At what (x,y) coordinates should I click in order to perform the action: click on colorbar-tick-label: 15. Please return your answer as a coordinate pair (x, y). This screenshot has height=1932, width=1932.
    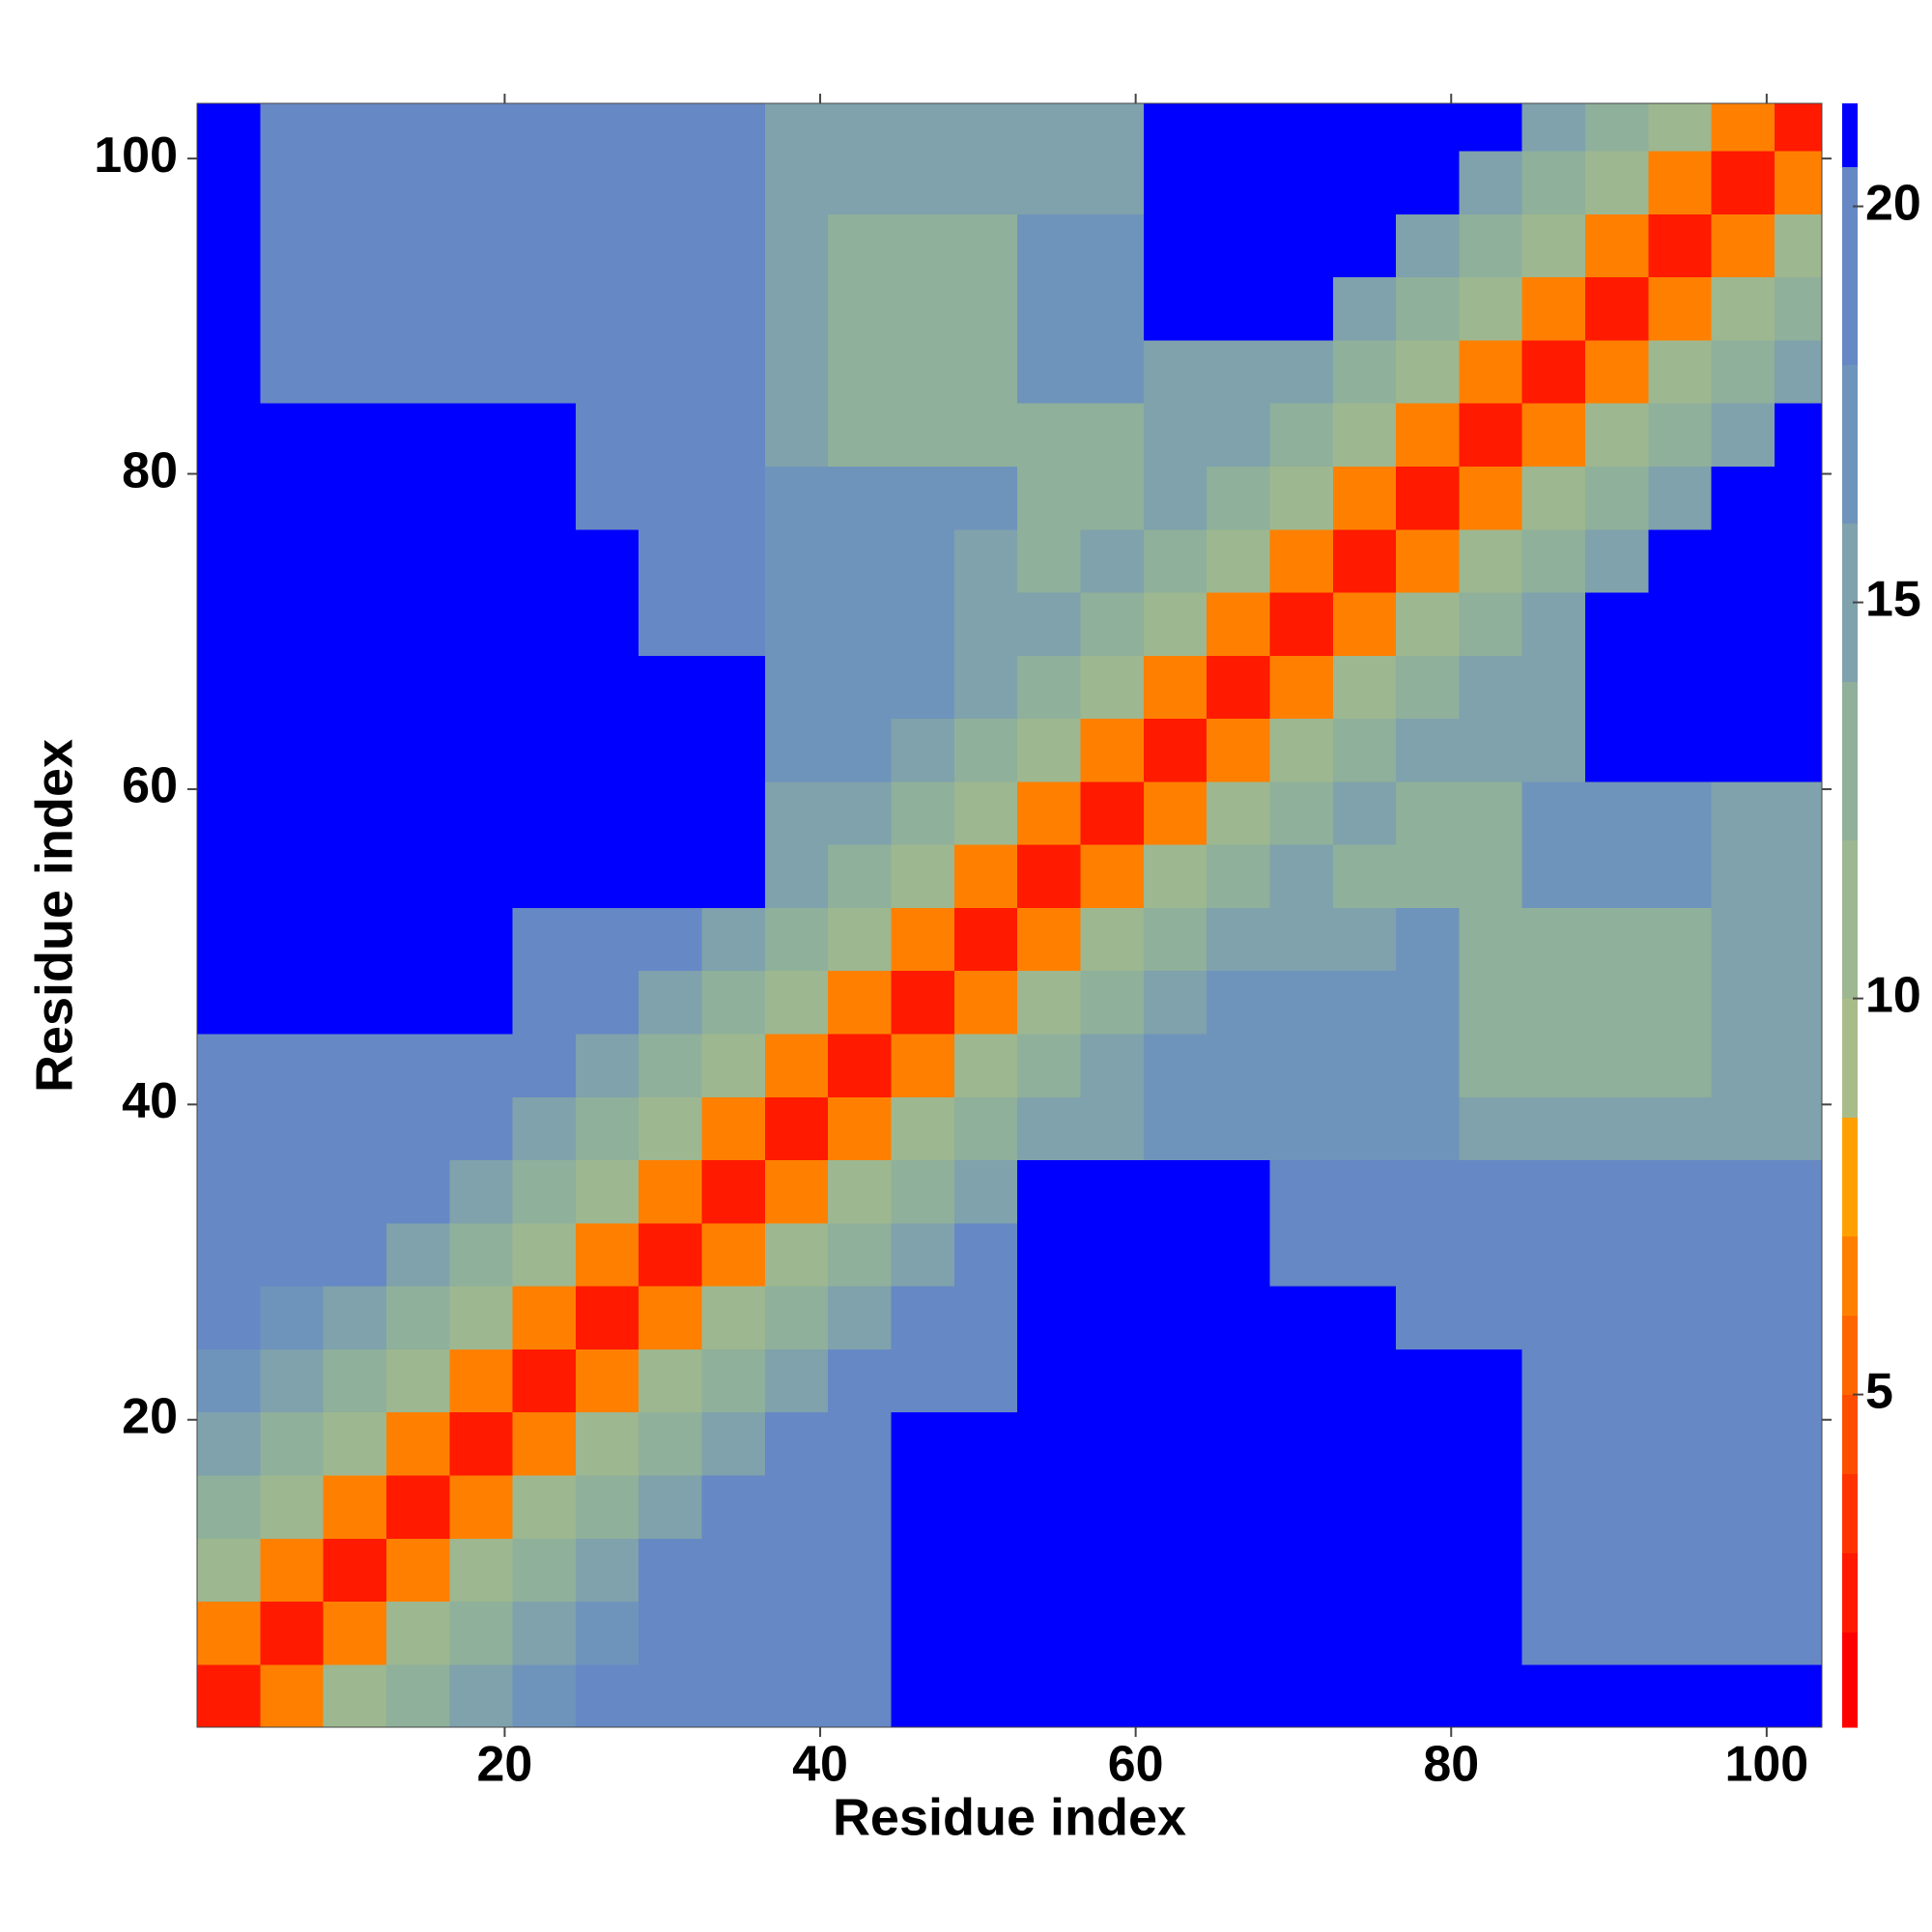
    Looking at the image, I should click on (1893, 599).